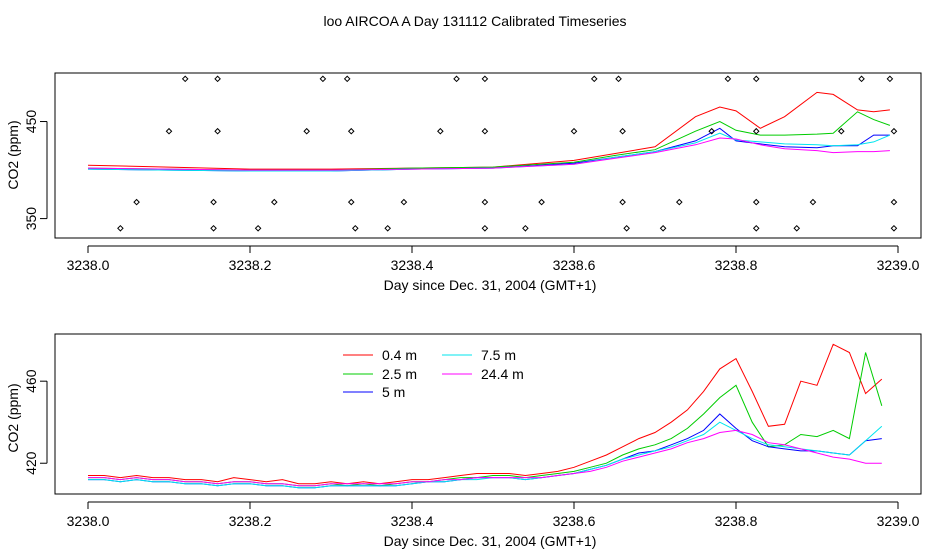 This screenshot has height=550, width=950. Describe the element at coordinates (490, 285) in the screenshot. I see `top-x-axis-label: Day since Dec. 31, 2004 (GMT+1)` at that location.